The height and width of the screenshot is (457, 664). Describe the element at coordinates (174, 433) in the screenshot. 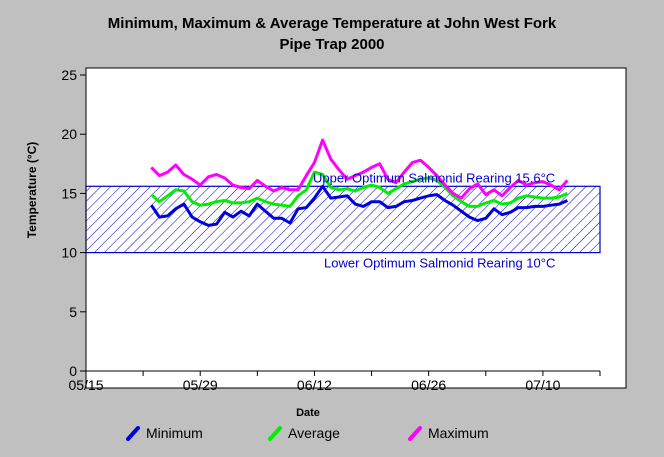

I see `legend-label-minimum: Minimum` at that location.